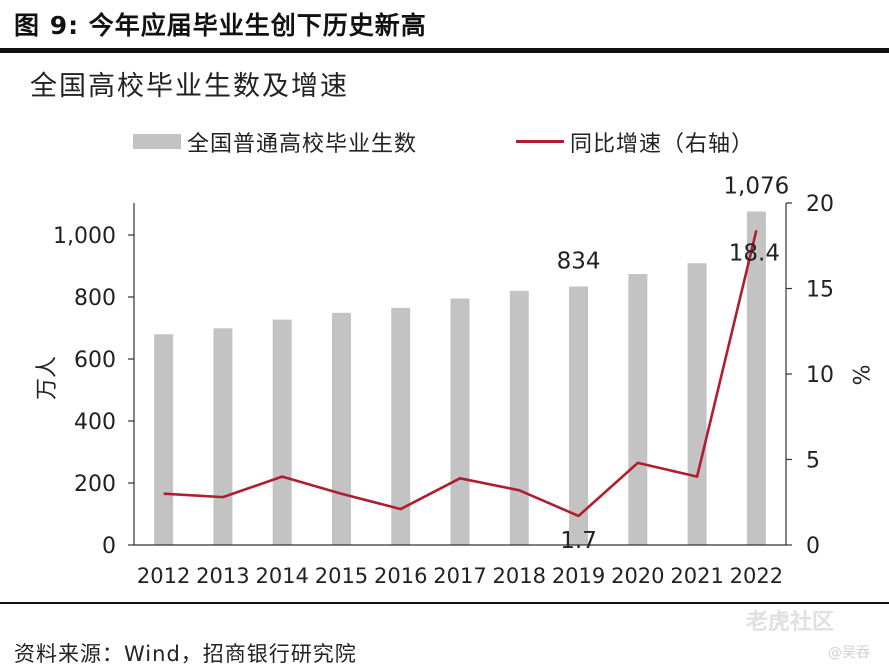 Image resolution: width=889 pixels, height=671 pixels. Describe the element at coordinates (164, 439) in the screenshot. I see `bar-2012` at that location.